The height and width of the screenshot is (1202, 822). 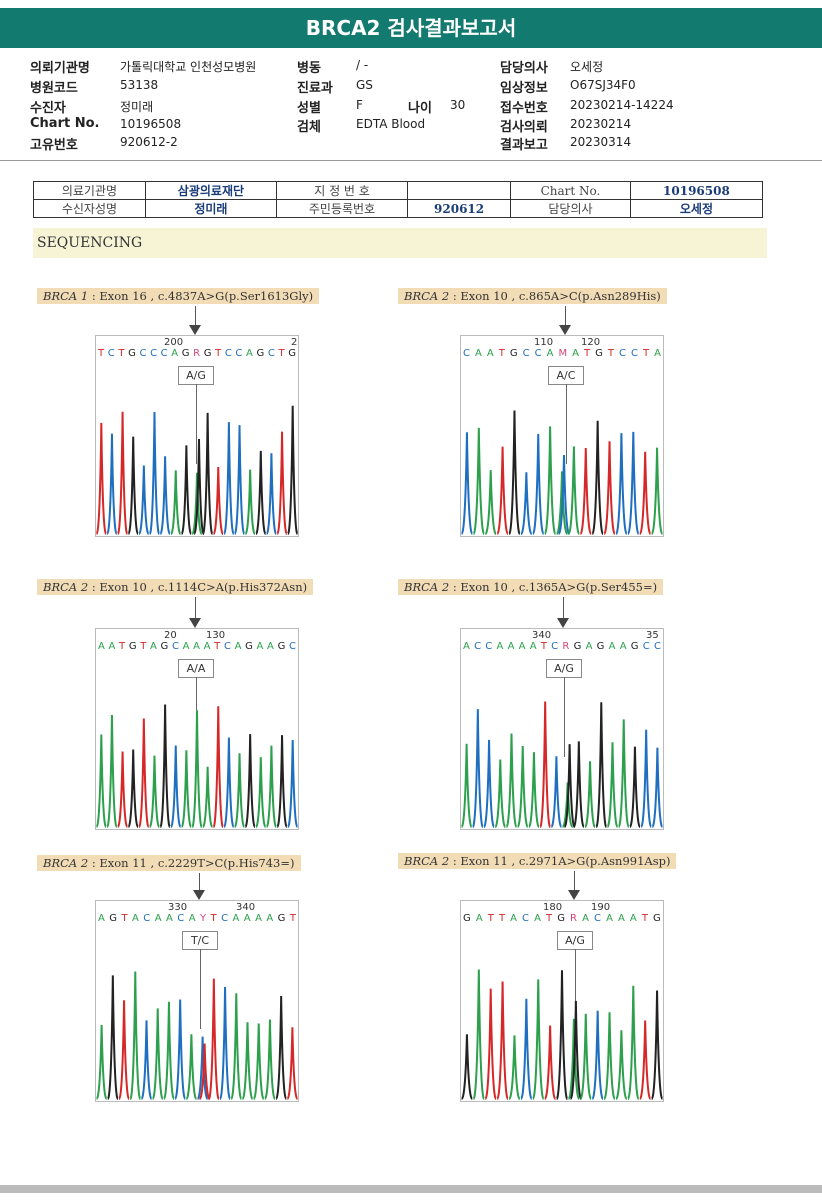 What do you see at coordinates (191, 863) in the screenshot?
I see `variant-desc: : Exon 11 , c.2229T>C(p.His743=)` at bounding box center [191, 863].